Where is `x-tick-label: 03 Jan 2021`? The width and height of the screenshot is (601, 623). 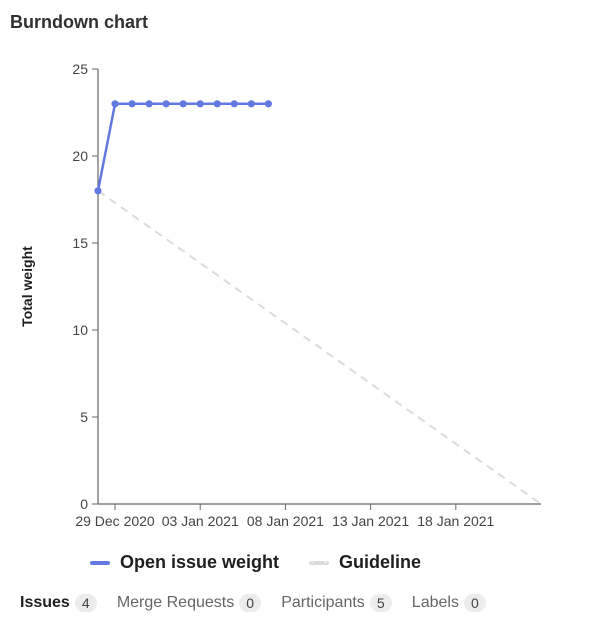
x-tick-label: 03 Jan 2021 is located at coordinates (200, 521).